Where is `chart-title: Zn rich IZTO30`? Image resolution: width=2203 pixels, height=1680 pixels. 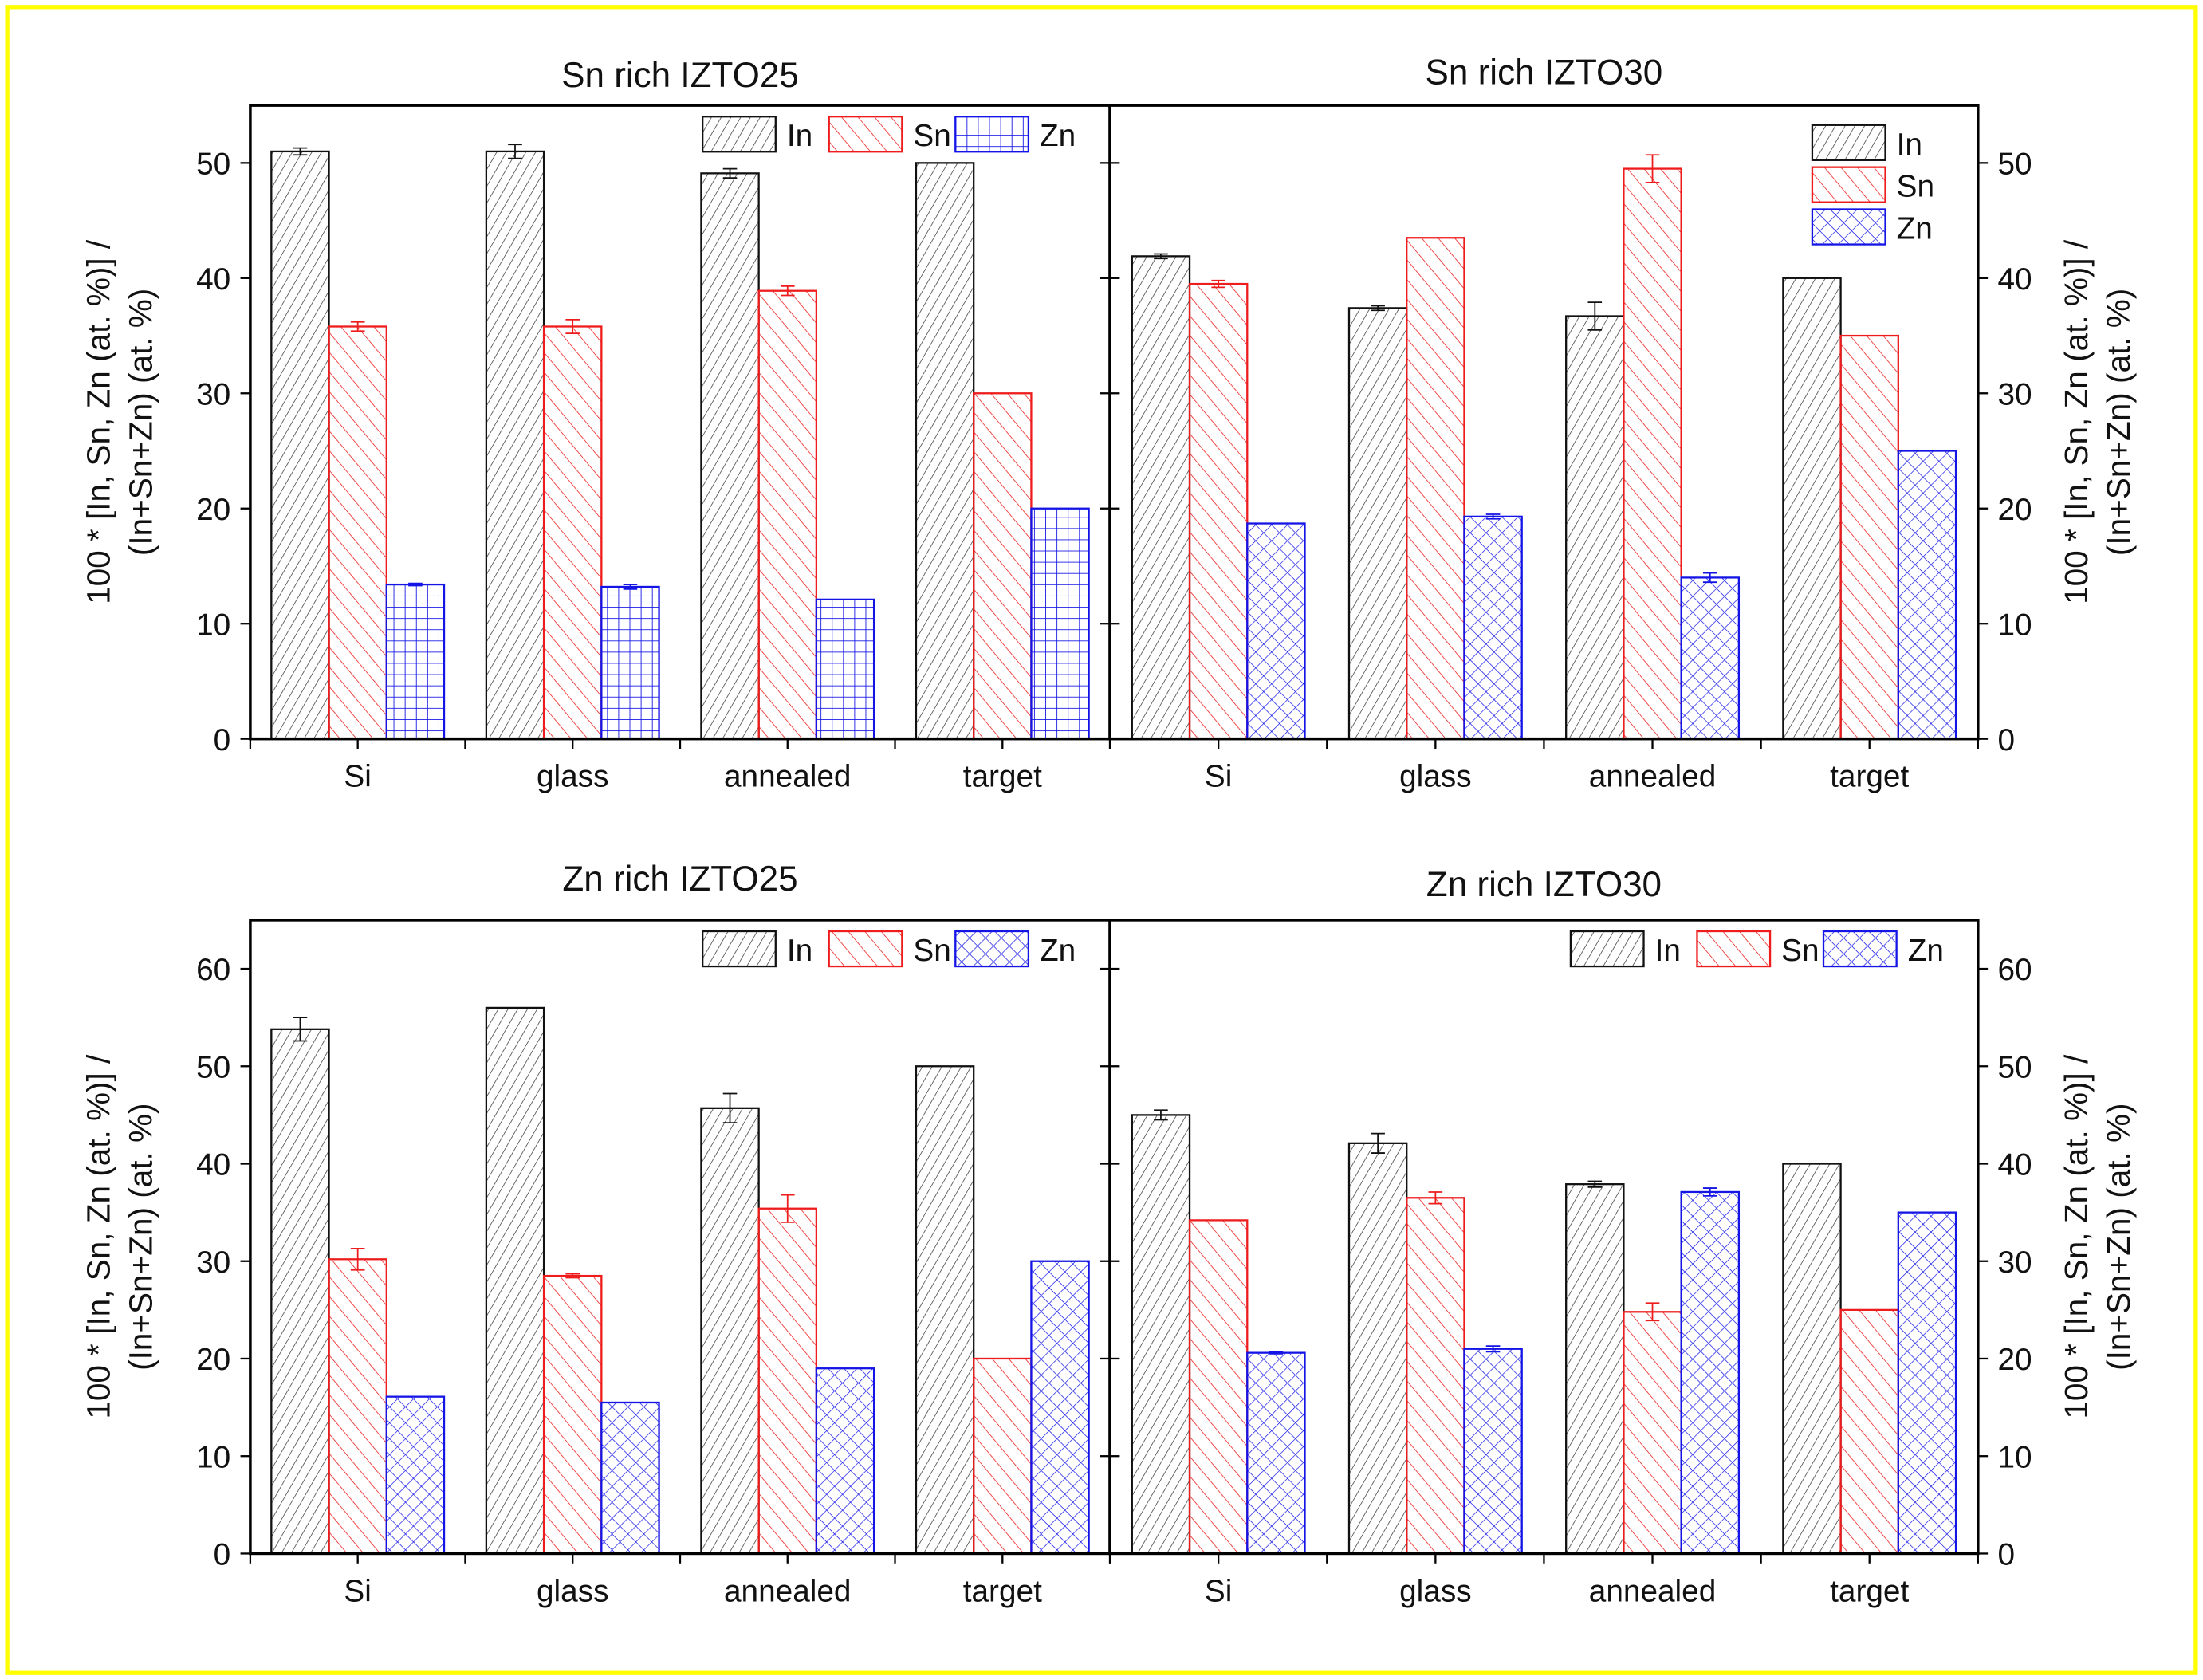
chart-title: Zn rich IZTO30 is located at coordinates (1544, 884).